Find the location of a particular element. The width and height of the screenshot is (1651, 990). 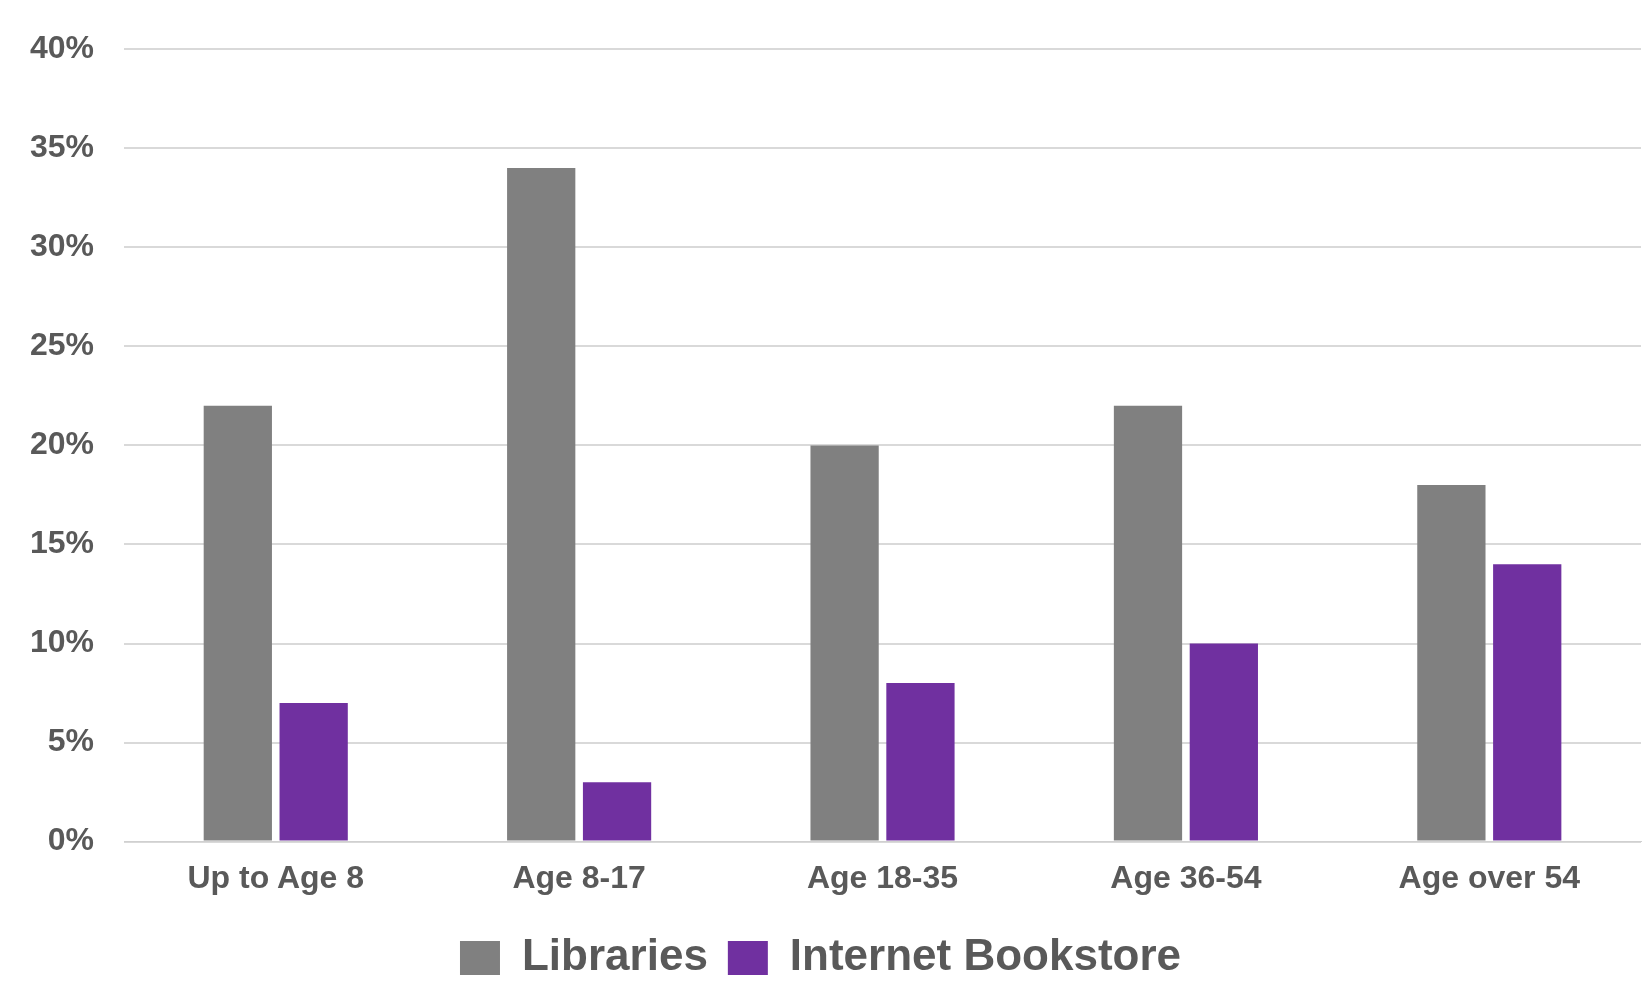

y-tick-label: 0% is located at coordinates (71, 839).